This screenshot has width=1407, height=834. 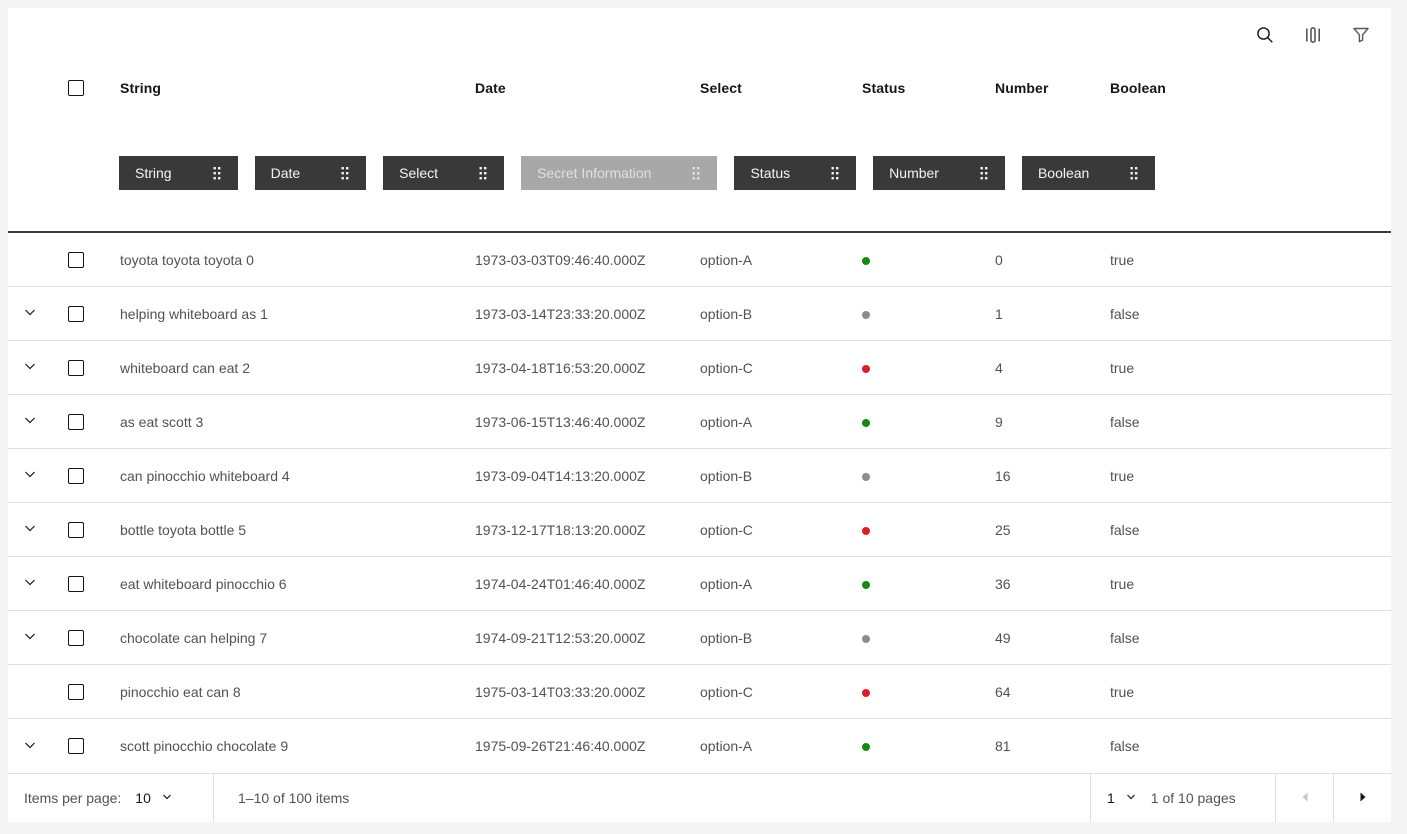 What do you see at coordinates (560, 746) in the screenshot?
I see `date-cell: 1975-09-26T21:46:40.000Z` at bounding box center [560, 746].